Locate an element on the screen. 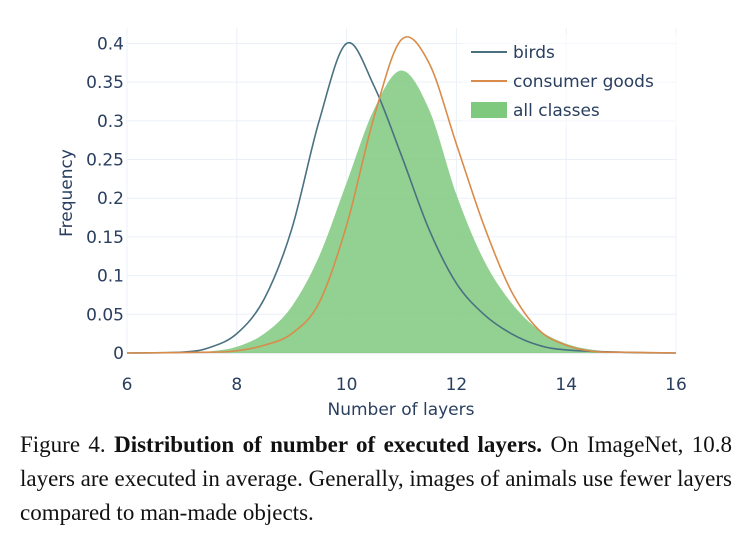 This screenshot has height=547, width=749. legend-label-consumer-goods: consumer goods is located at coordinates (583, 82).